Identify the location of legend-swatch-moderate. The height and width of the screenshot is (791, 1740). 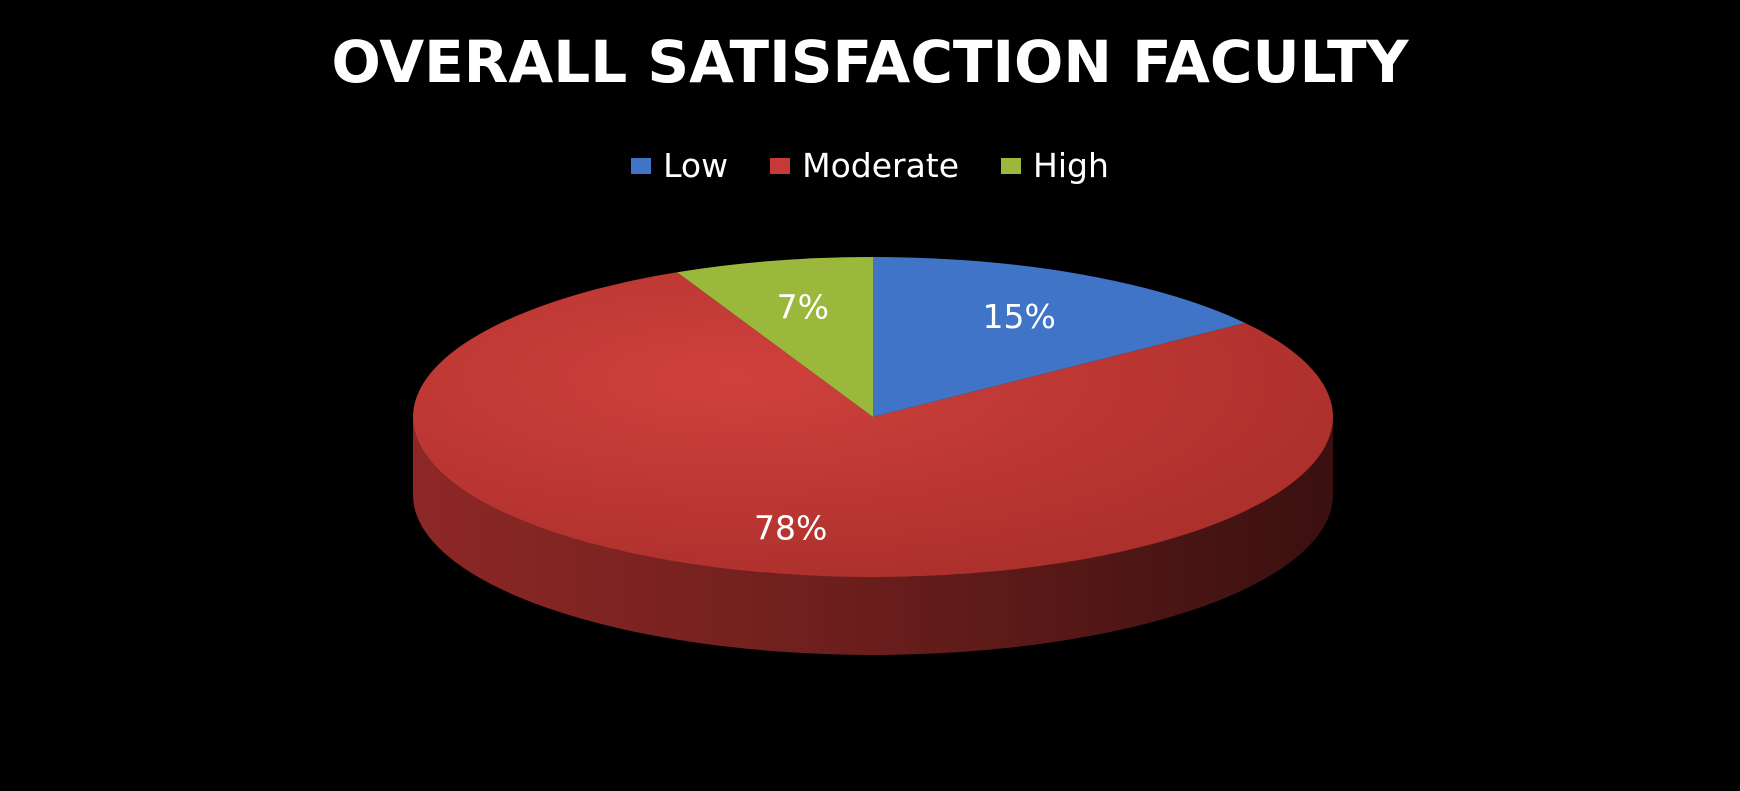
(780, 165).